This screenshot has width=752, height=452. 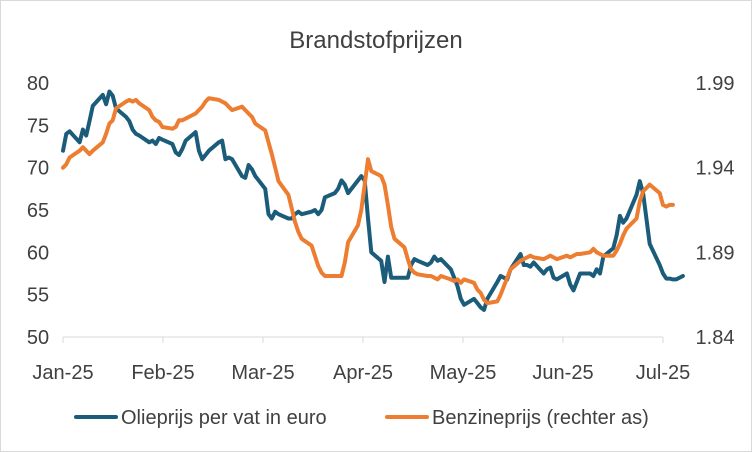 What do you see at coordinates (262, 373) in the screenshot?
I see `x-tick-label: Mar-25` at bounding box center [262, 373].